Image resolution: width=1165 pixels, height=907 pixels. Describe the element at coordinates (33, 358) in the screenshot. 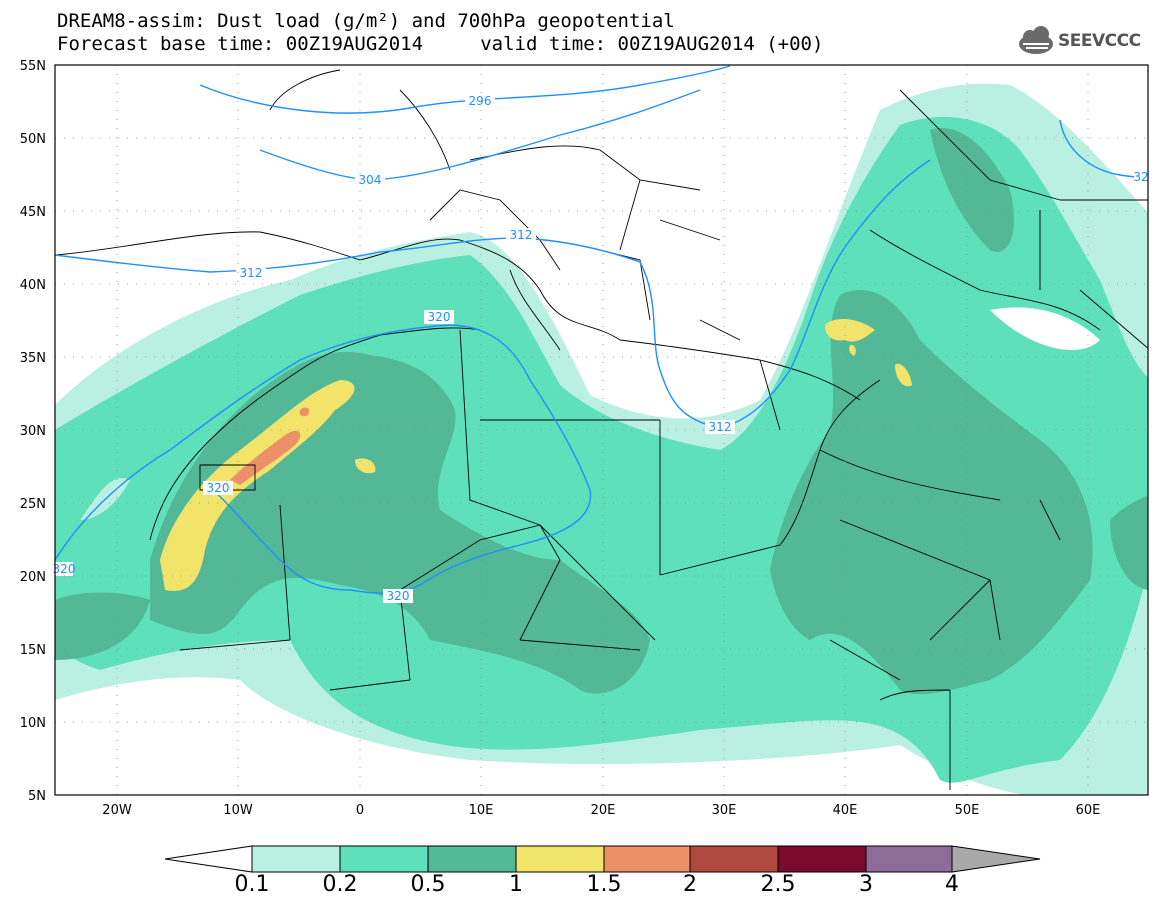

I see `lat-label: 35N` at that location.